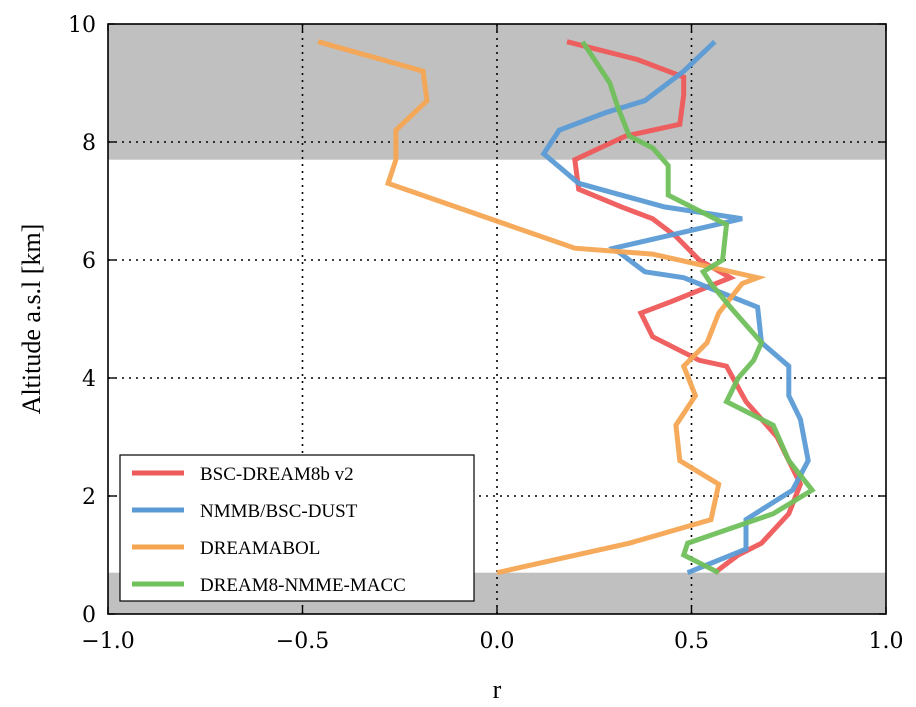 The width and height of the screenshot is (916, 707). What do you see at coordinates (691, 641) in the screenshot?
I see `x-tick-label: 0.5` at bounding box center [691, 641].